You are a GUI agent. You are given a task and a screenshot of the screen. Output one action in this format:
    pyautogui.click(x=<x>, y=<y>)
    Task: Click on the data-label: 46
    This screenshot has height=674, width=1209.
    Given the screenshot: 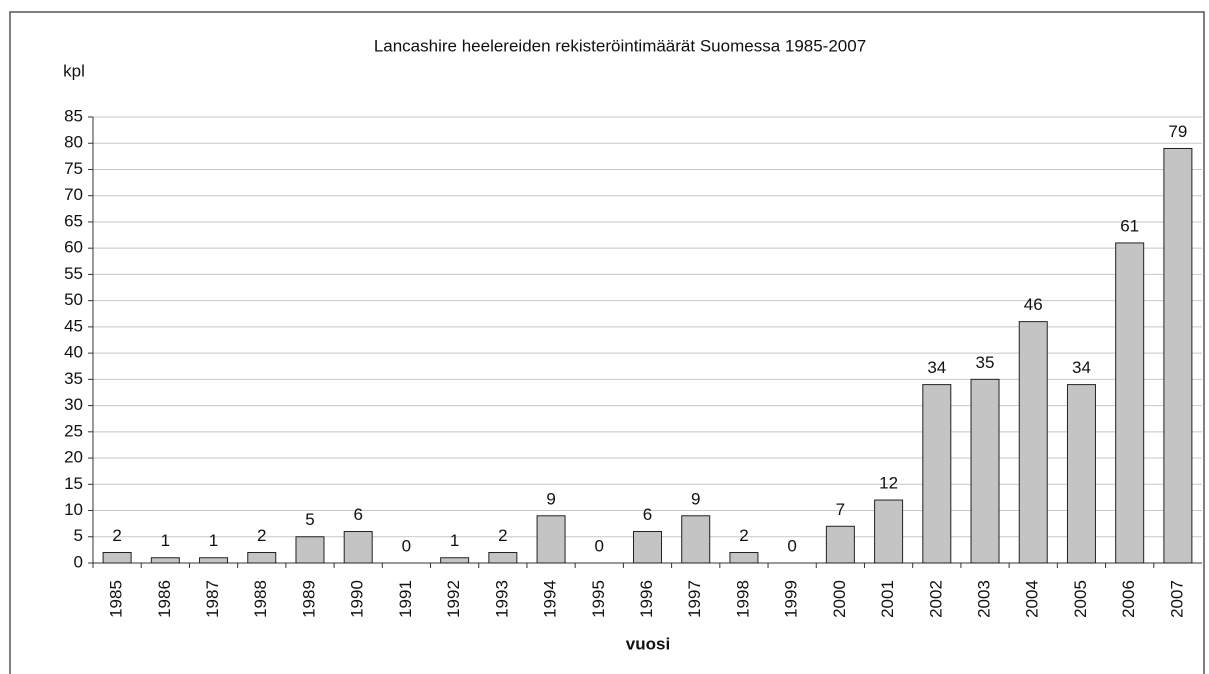 What is the action you would take?
    pyautogui.click(x=1033, y=304)
    